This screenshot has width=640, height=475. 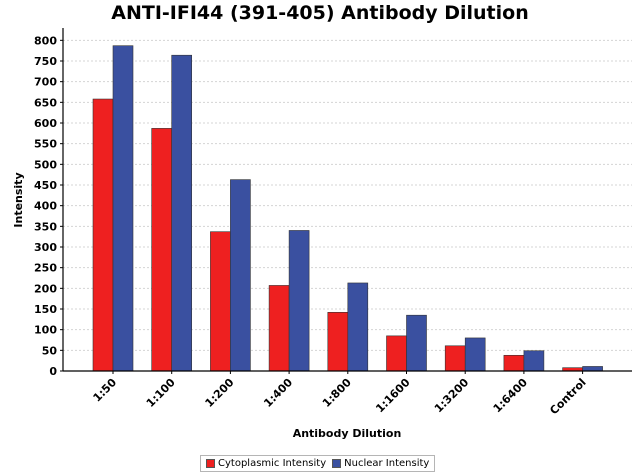 I want to click on x-tick-label: 1:3200, so click(x=452, y=396).